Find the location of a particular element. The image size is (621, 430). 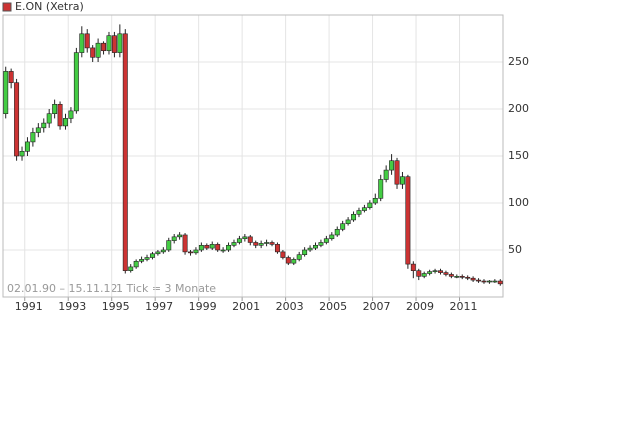

x-tick-label: 2007 is located at coordinates (377, 306).